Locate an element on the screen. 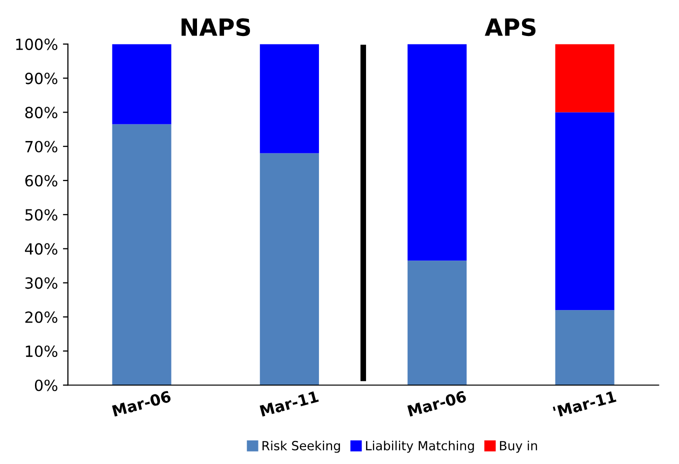  y-tick-label: 20% is located at coordinates (41, 317).